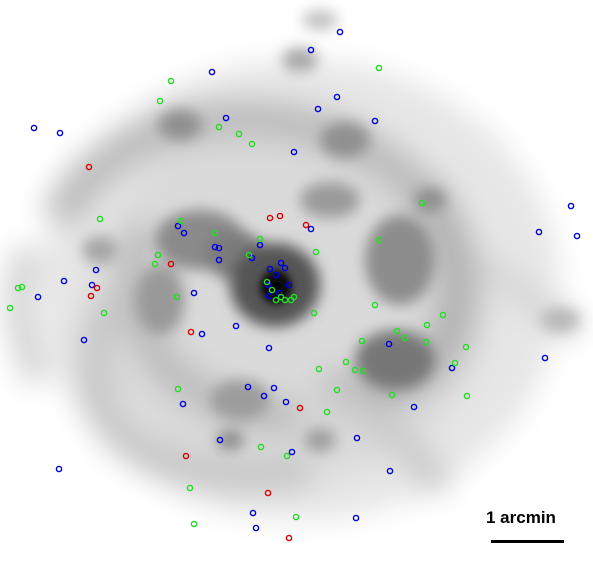 Image resolution: width=593 pixels, height=561 pixels. What do you see at coordinates (521, 517) in the screenshot?
I see `scale-bar-label: 1 arcmin` at bounding box center [521, 517].